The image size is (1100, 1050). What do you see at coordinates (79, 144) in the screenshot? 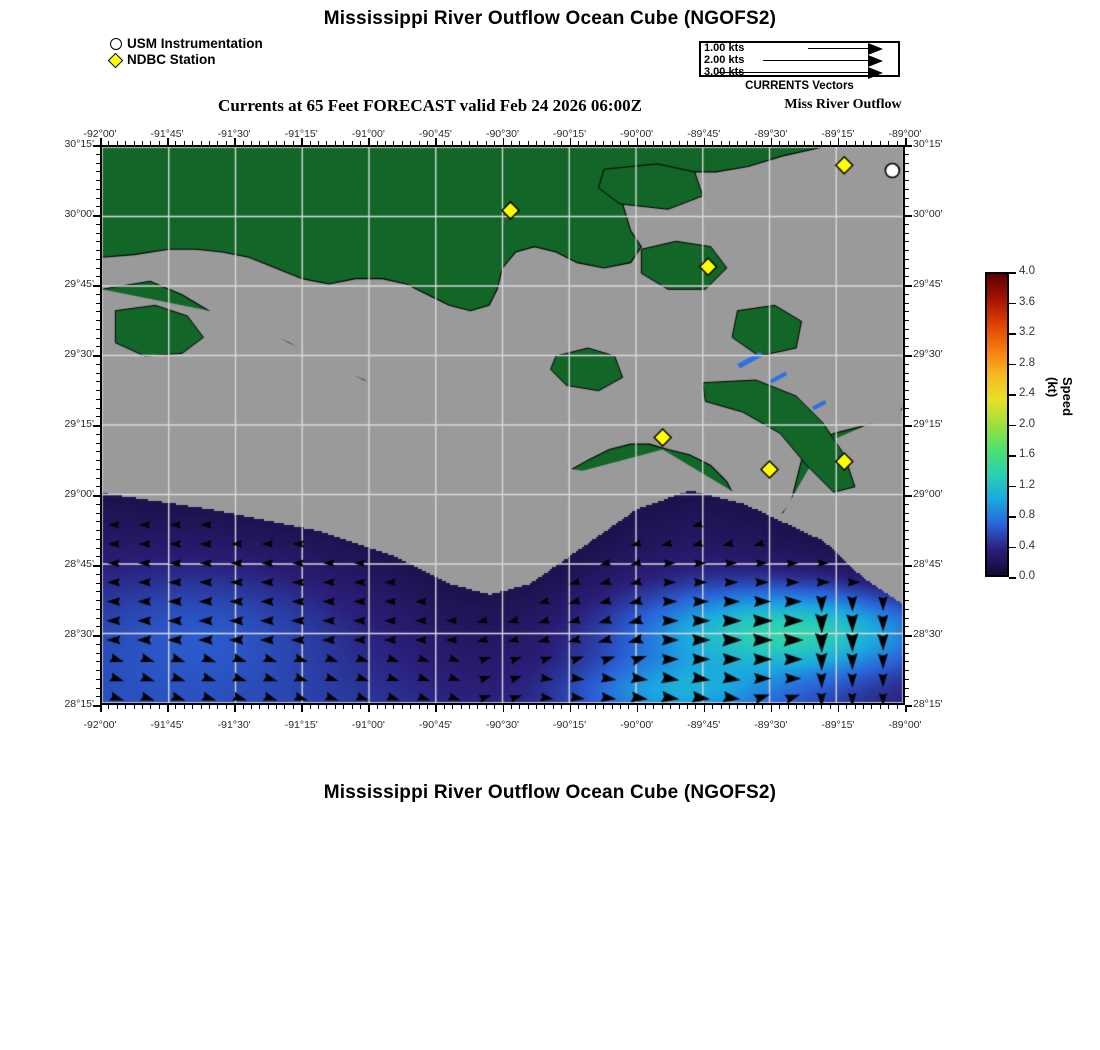
I see `y-axis-tick-label: 30°15'` at bounding box center [79, 144].